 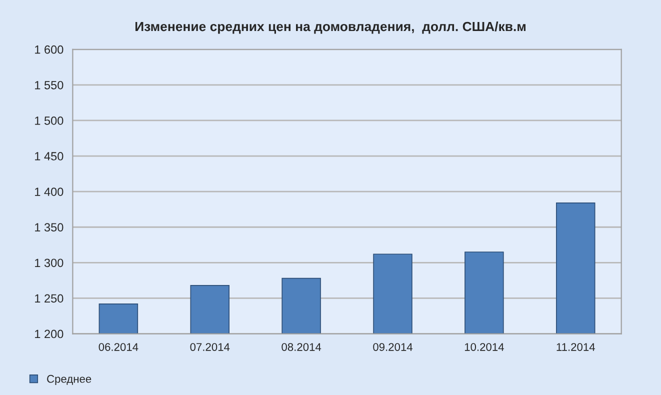 I want to click on x-tick-label: 07.2014, so click(x=210, y=347).